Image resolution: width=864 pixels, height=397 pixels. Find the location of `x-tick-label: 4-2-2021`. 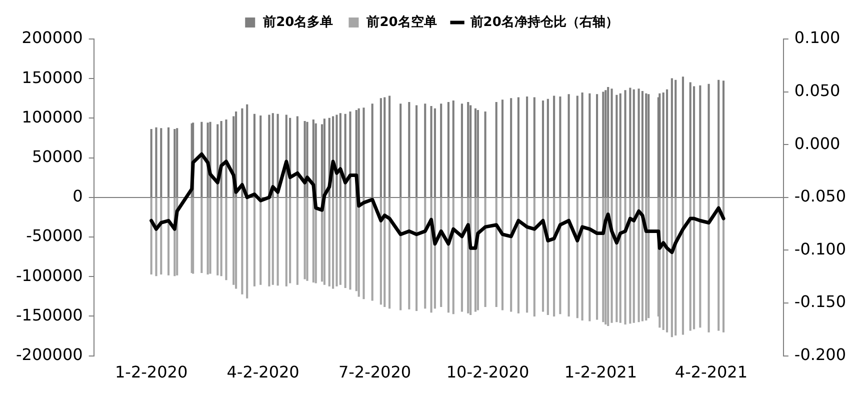

x-tick-label: 4-2-2021 is located at coordinates (711, 372).